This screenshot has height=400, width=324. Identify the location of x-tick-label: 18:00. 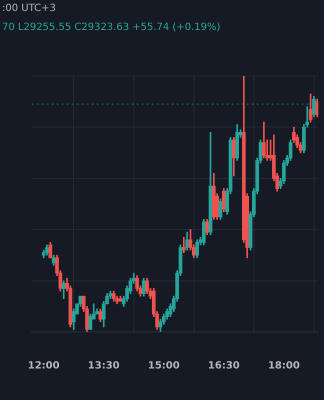
(284, 366).